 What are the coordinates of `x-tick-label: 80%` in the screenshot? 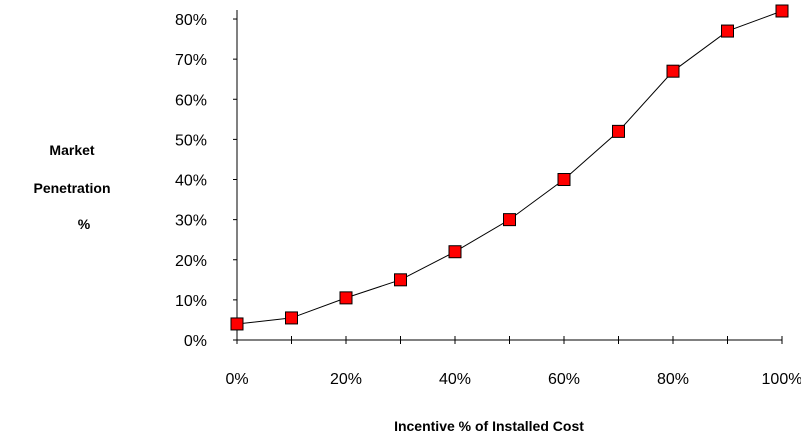 It's located at (673, 379).